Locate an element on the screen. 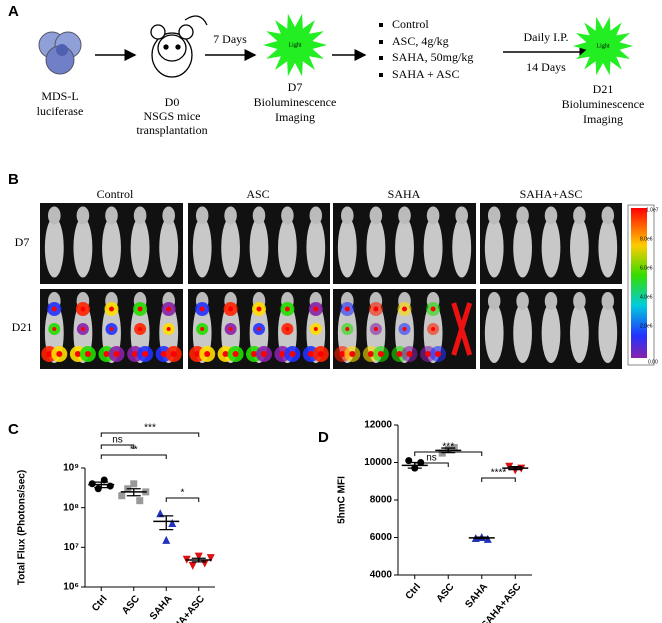  y-axis-label: Total Flux (Photons/sec) is located at coordinates (22, 527).